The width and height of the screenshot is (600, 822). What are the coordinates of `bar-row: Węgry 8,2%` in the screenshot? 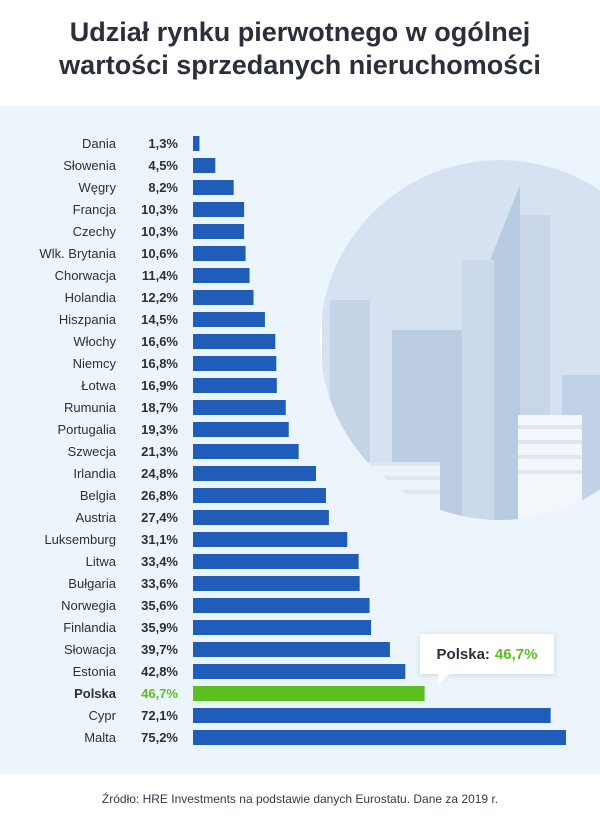 It's located at (156, 187).